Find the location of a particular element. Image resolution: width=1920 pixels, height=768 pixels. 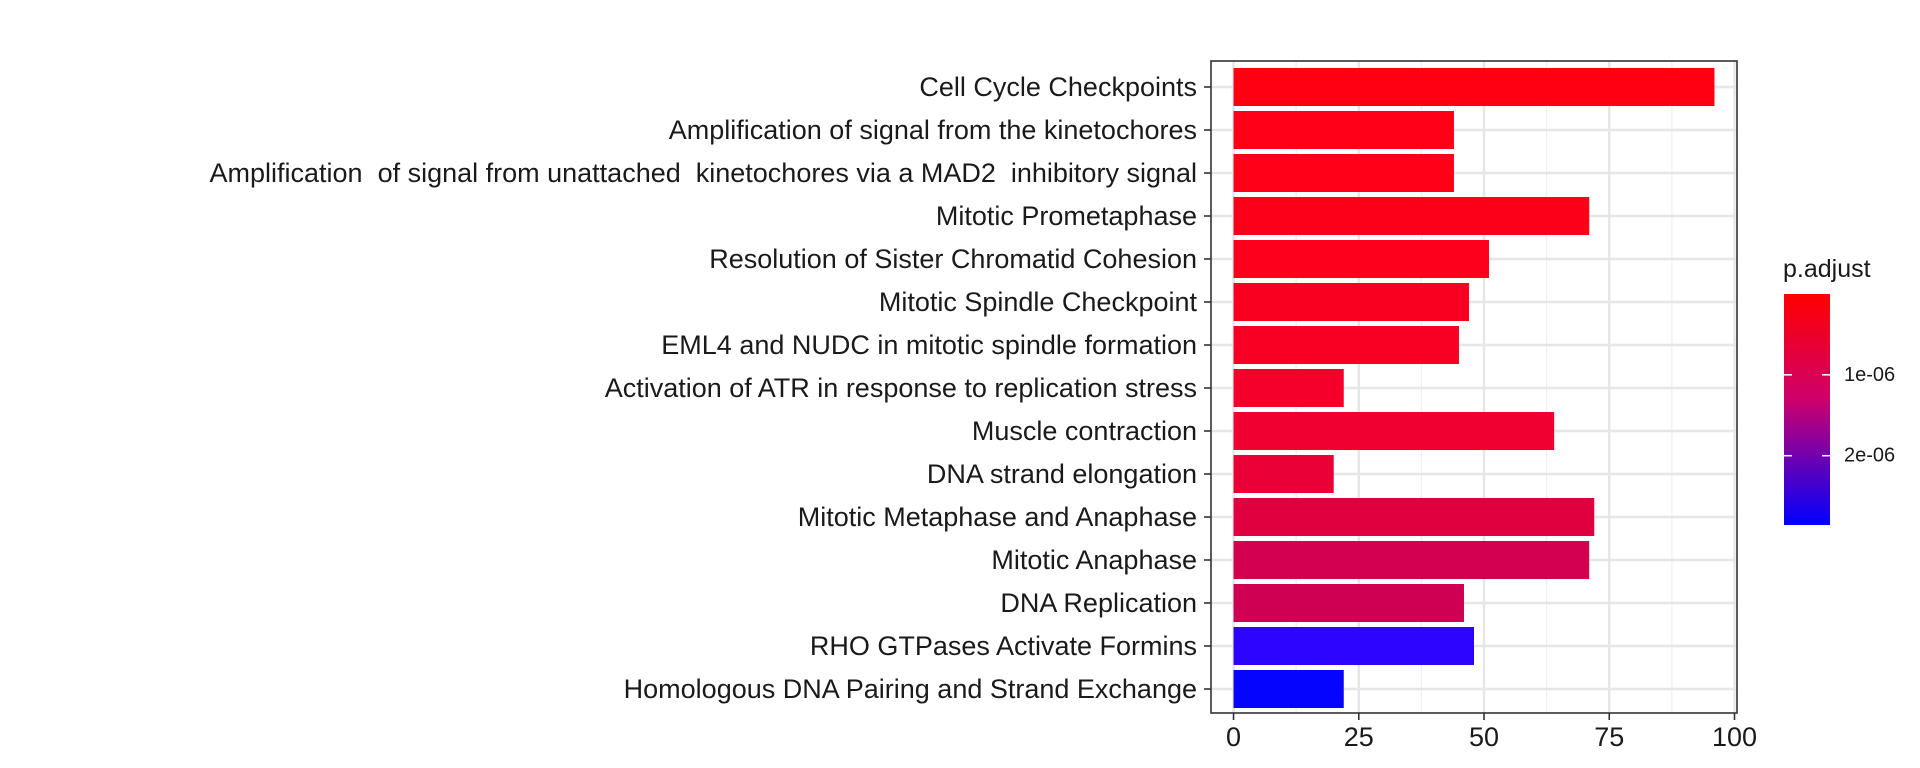

x-axis: 0 25 50 75 100 is located at coordinates (1491, 732).